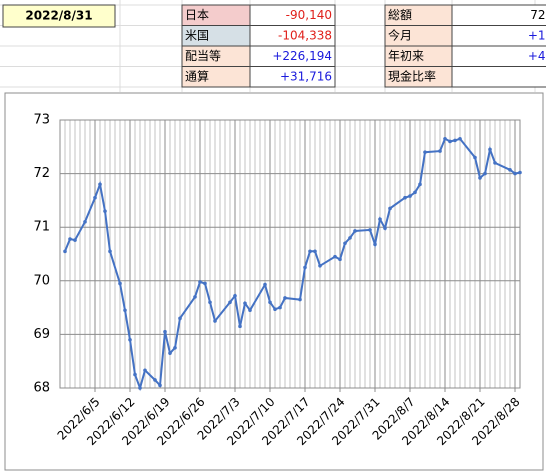 This screenshot has height=475, width=546. Describe the element at coordinates (197, 15) in the screenshot. I see `row-label: 日本` at that location.